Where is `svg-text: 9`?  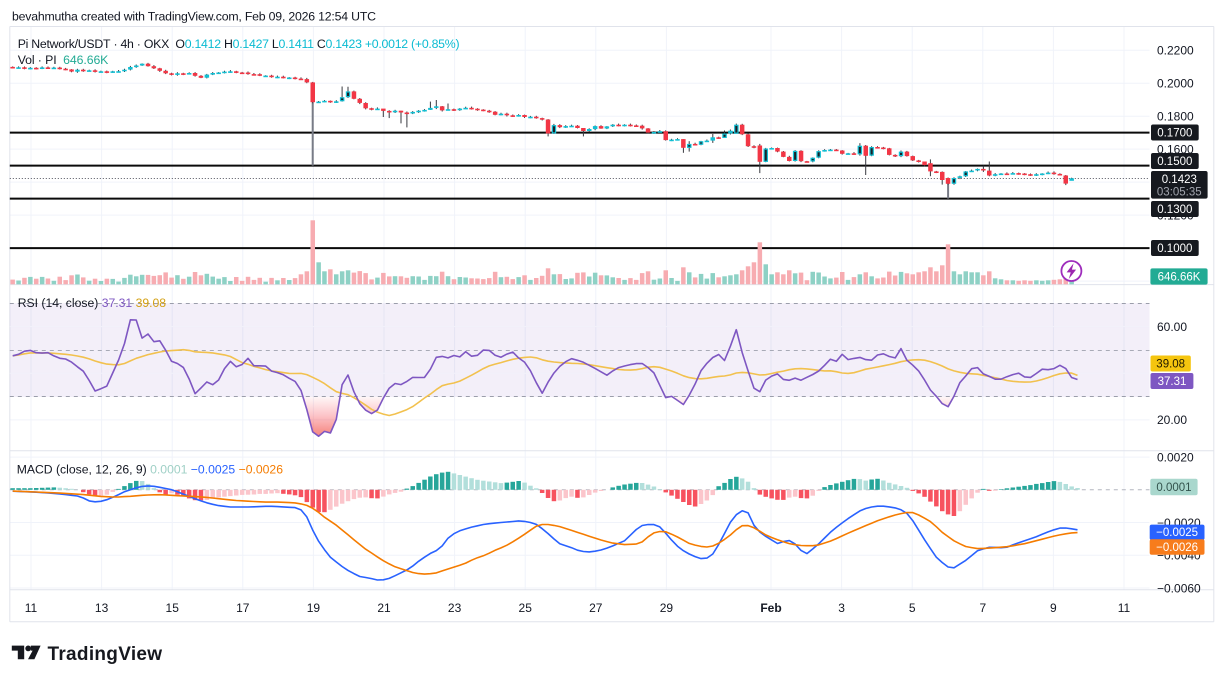 svg-text: 9 is located at coordinates (1053, 608).